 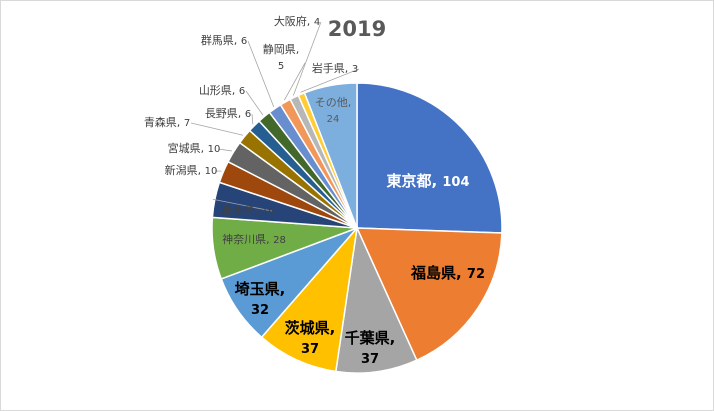 I want to click on data-label-7: 栃木県, 16, so click(x=248, y=210).